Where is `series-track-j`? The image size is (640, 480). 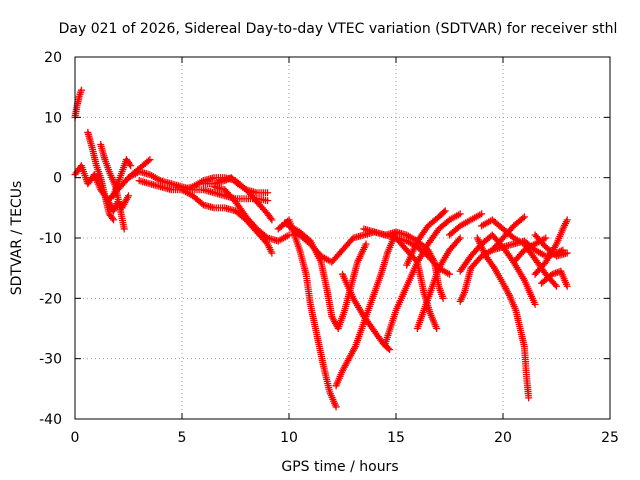 series-track-j is located at coordinates (235, 185).